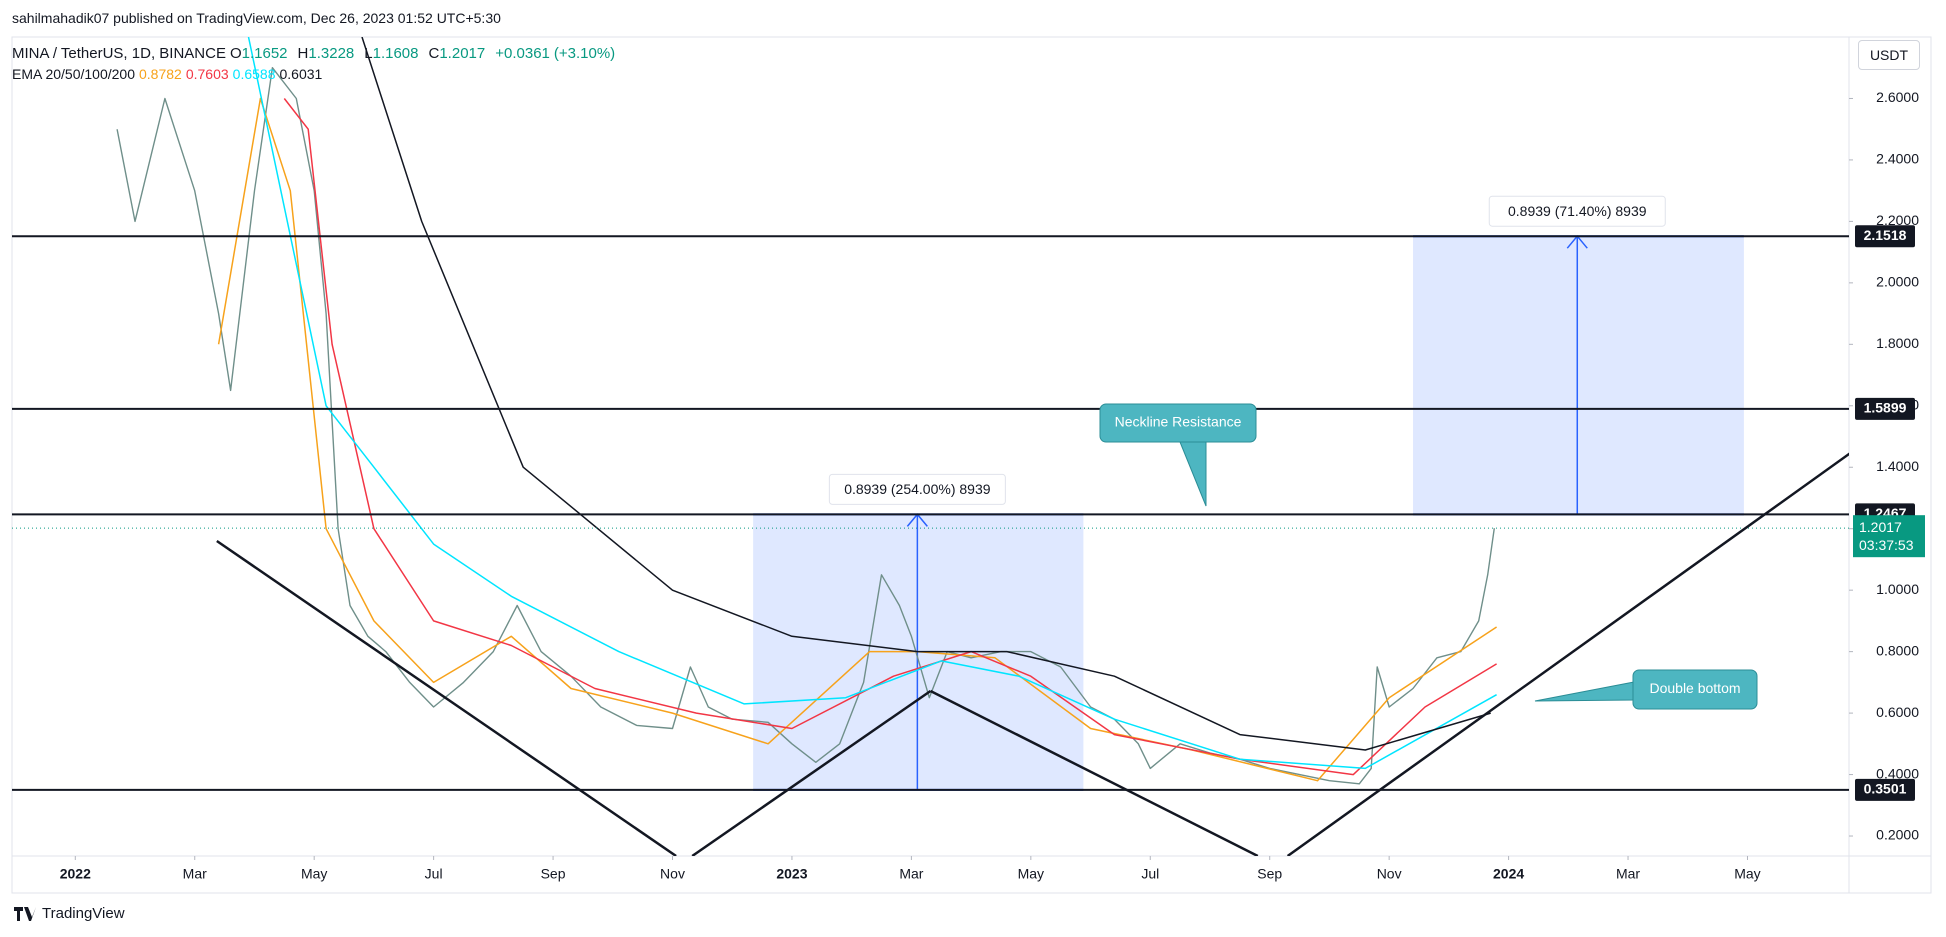  What do you see at coordinates (75, 874) in the screenshot?
I see `x-tick-label: 2022` at bounding box center [75, 874].